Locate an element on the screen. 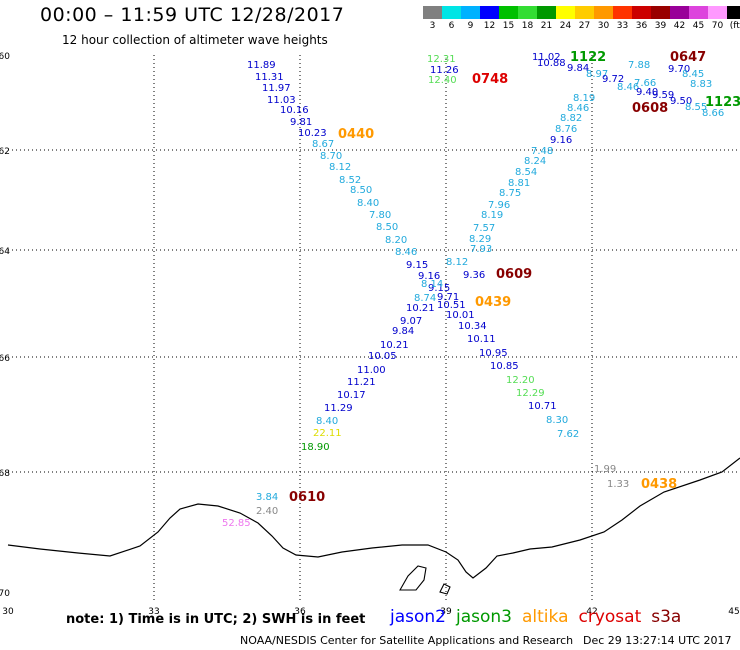 Image resolution: width=740 pixels, height=650 pixels. swh-value: 9.40 is located at coordinates (647, 92).